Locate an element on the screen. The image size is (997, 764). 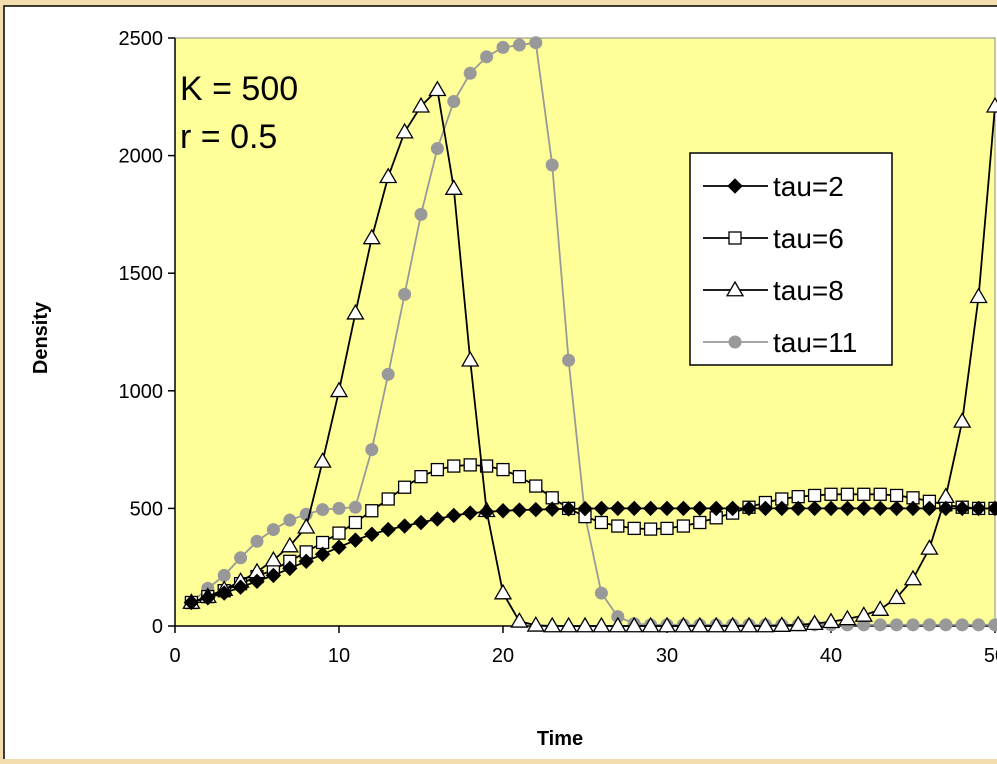
legend-label-tau-11: tau=11 is located at coordinates (815, 342).